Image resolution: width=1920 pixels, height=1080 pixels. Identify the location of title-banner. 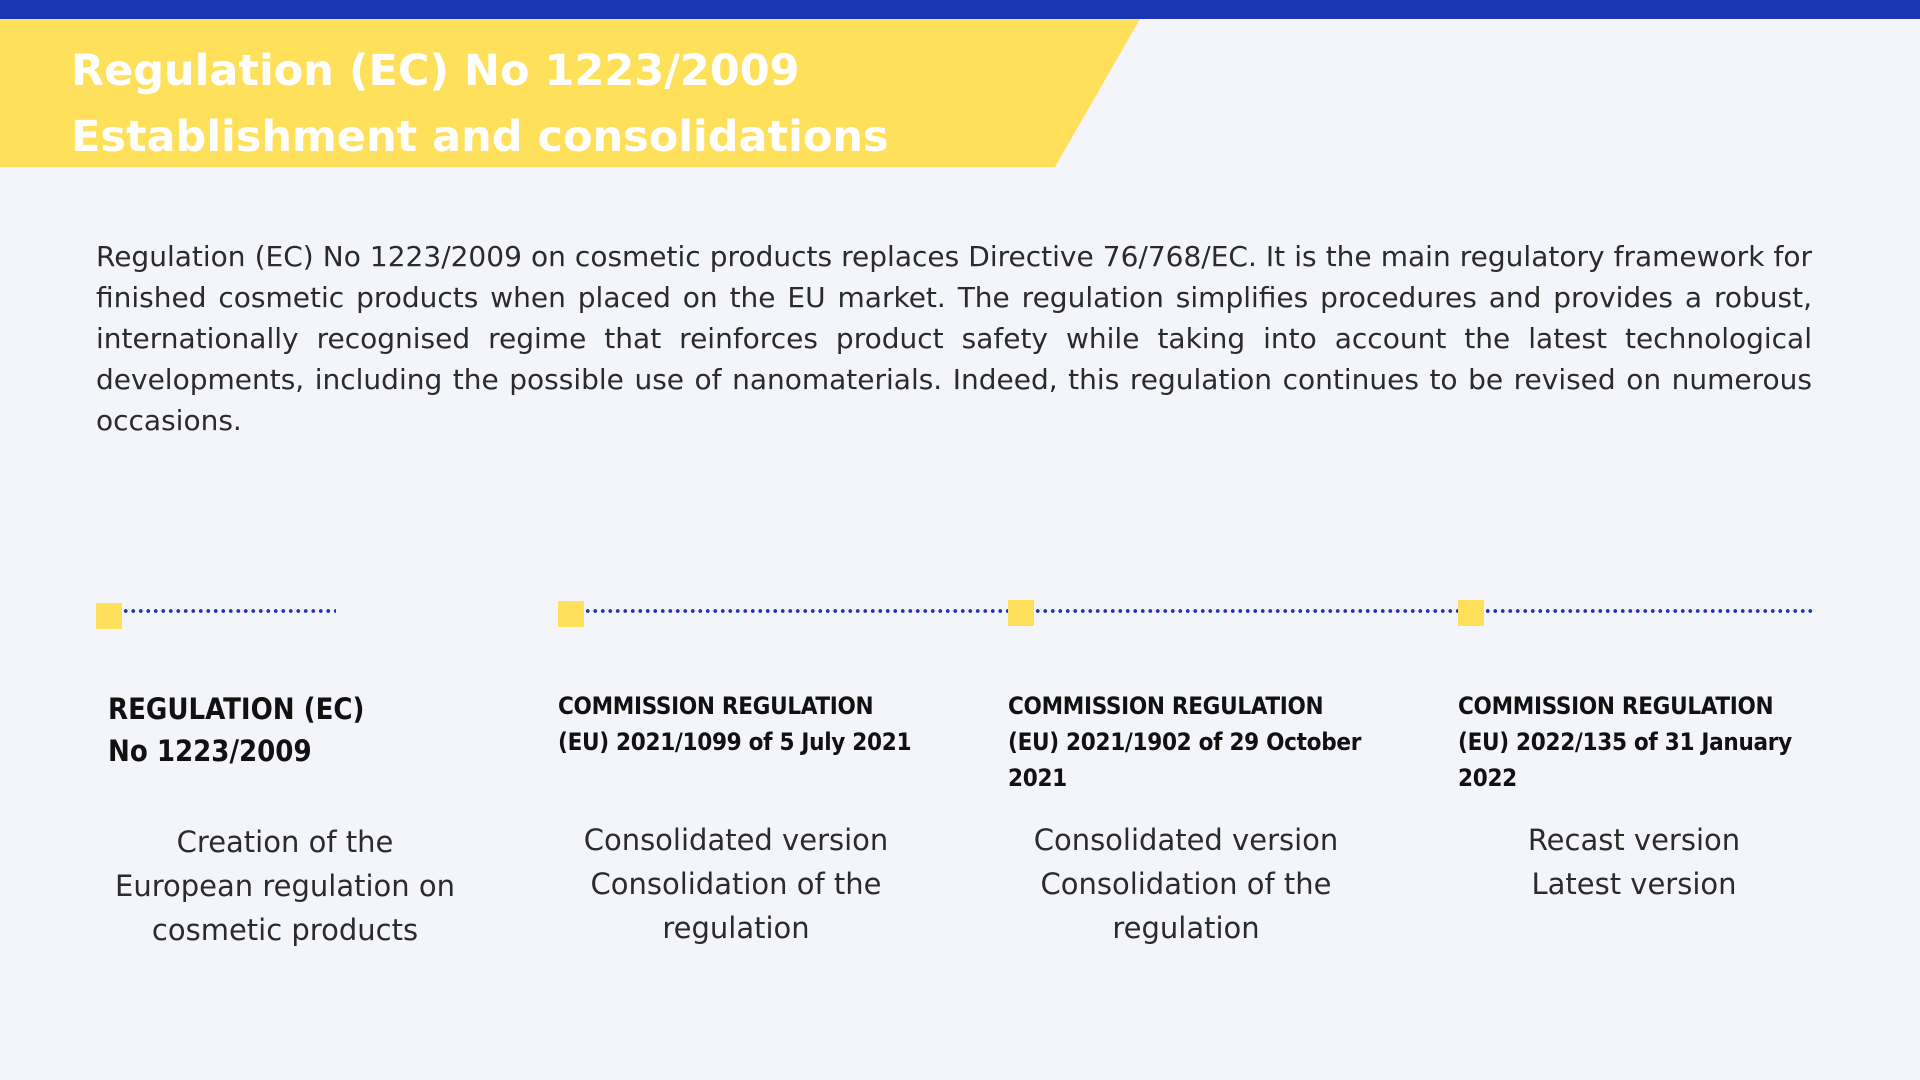
(570, 93).